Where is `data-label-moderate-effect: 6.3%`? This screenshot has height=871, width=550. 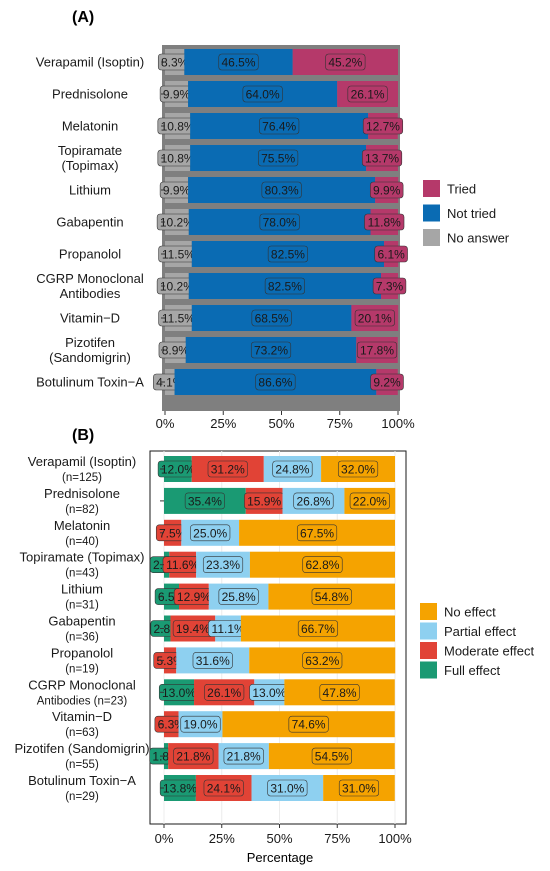 data-label-moderate-effect: 6.3% is located at coordinates (172, 725).